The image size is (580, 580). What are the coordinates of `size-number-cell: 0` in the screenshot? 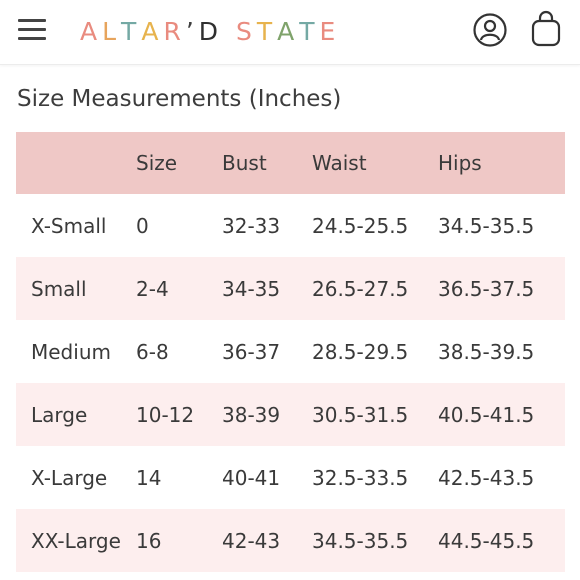 It's located at (142, 225).